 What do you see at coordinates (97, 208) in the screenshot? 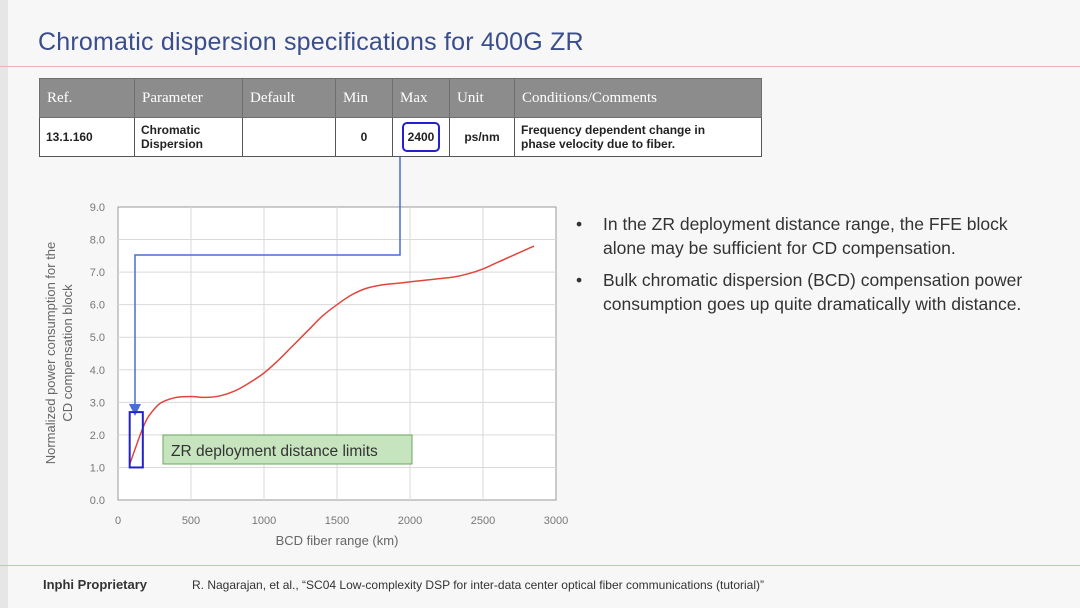
I see `y-tick-label: 9.0` at bounding box center [97, 208].